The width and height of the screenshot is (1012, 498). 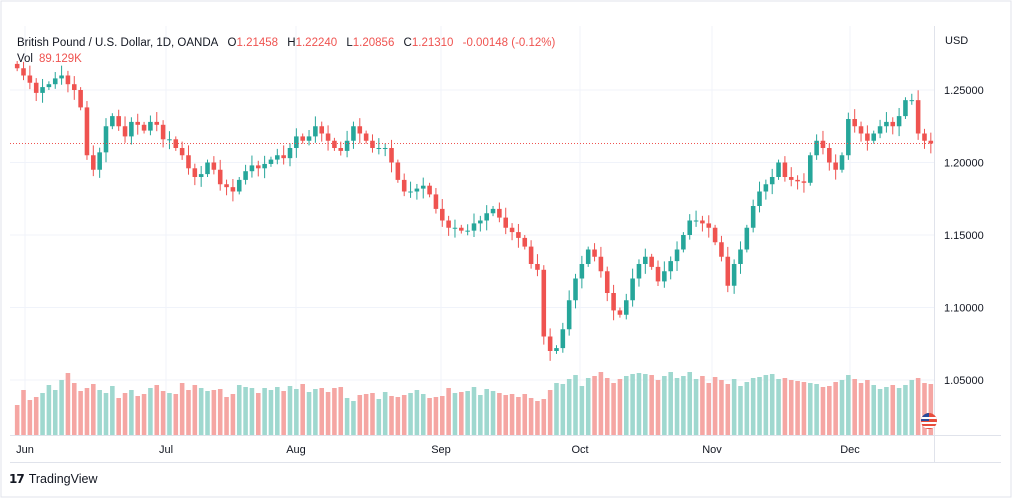 I want to click on volume-bars, so click(x=474, y=403).